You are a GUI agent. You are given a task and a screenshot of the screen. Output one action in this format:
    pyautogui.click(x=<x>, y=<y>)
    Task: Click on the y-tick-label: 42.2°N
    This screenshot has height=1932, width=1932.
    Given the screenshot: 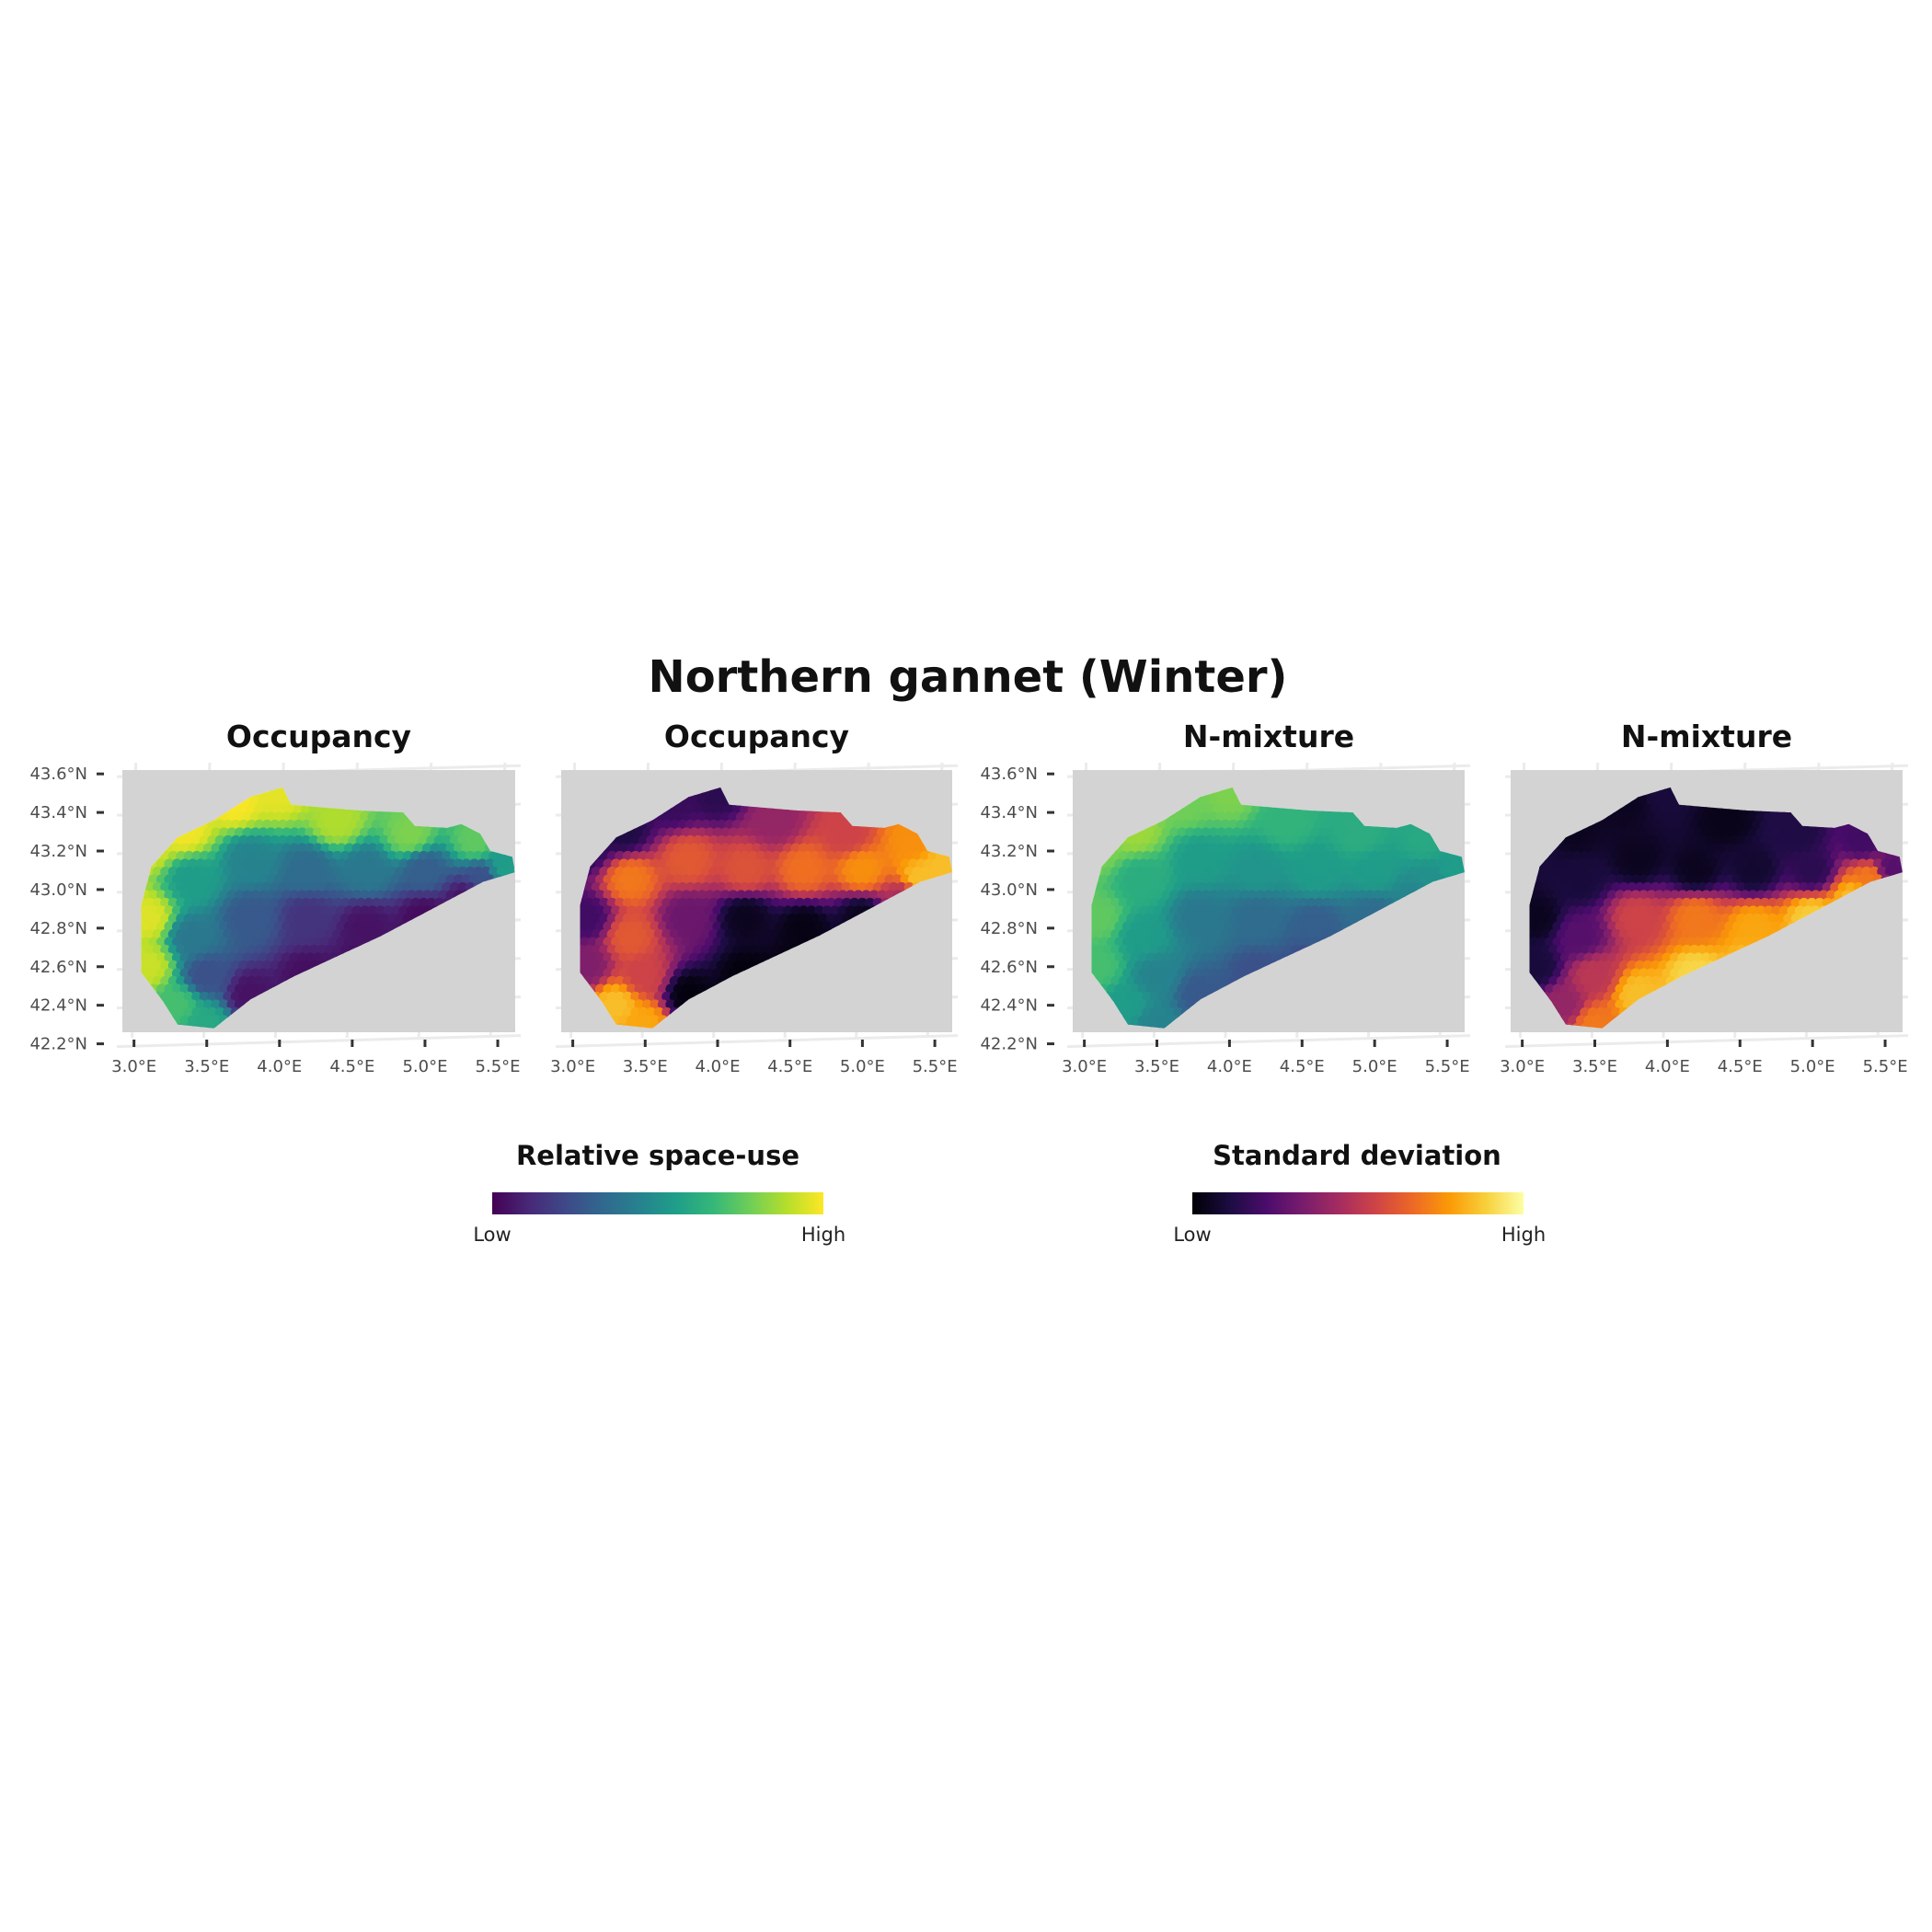 What is the action you would take?
    pyautogui.click(x=58, y=1044)
    